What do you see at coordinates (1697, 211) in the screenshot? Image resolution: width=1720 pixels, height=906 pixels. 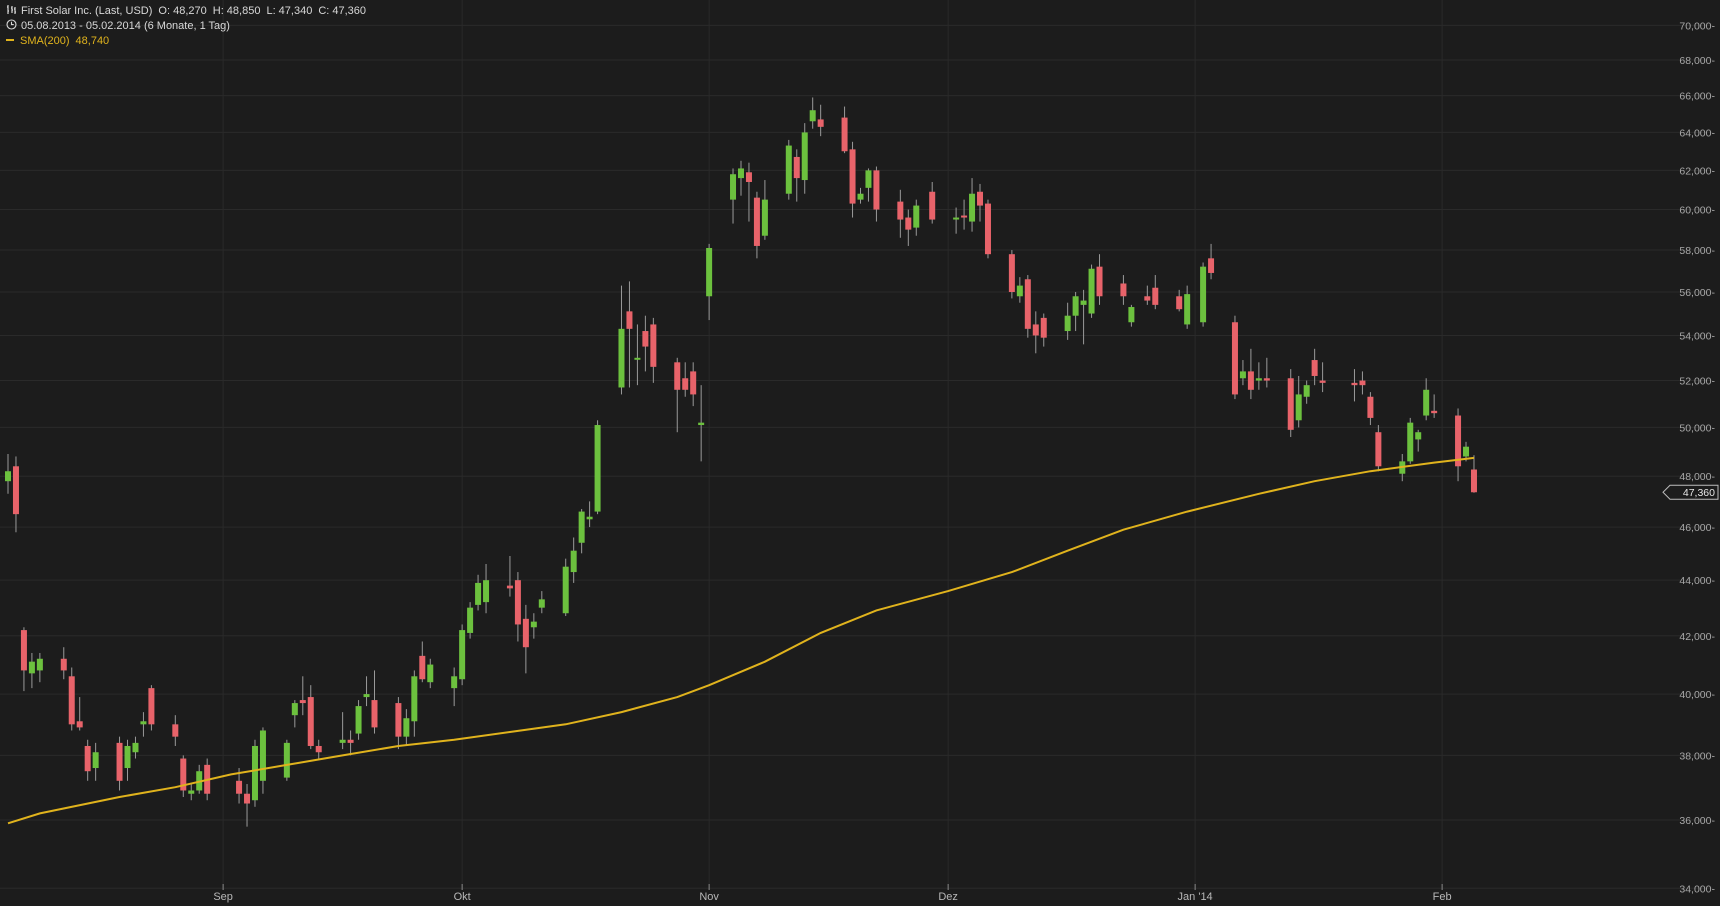 I see `y-tick-label: 60,000-` at bounding box center [1697, 211].